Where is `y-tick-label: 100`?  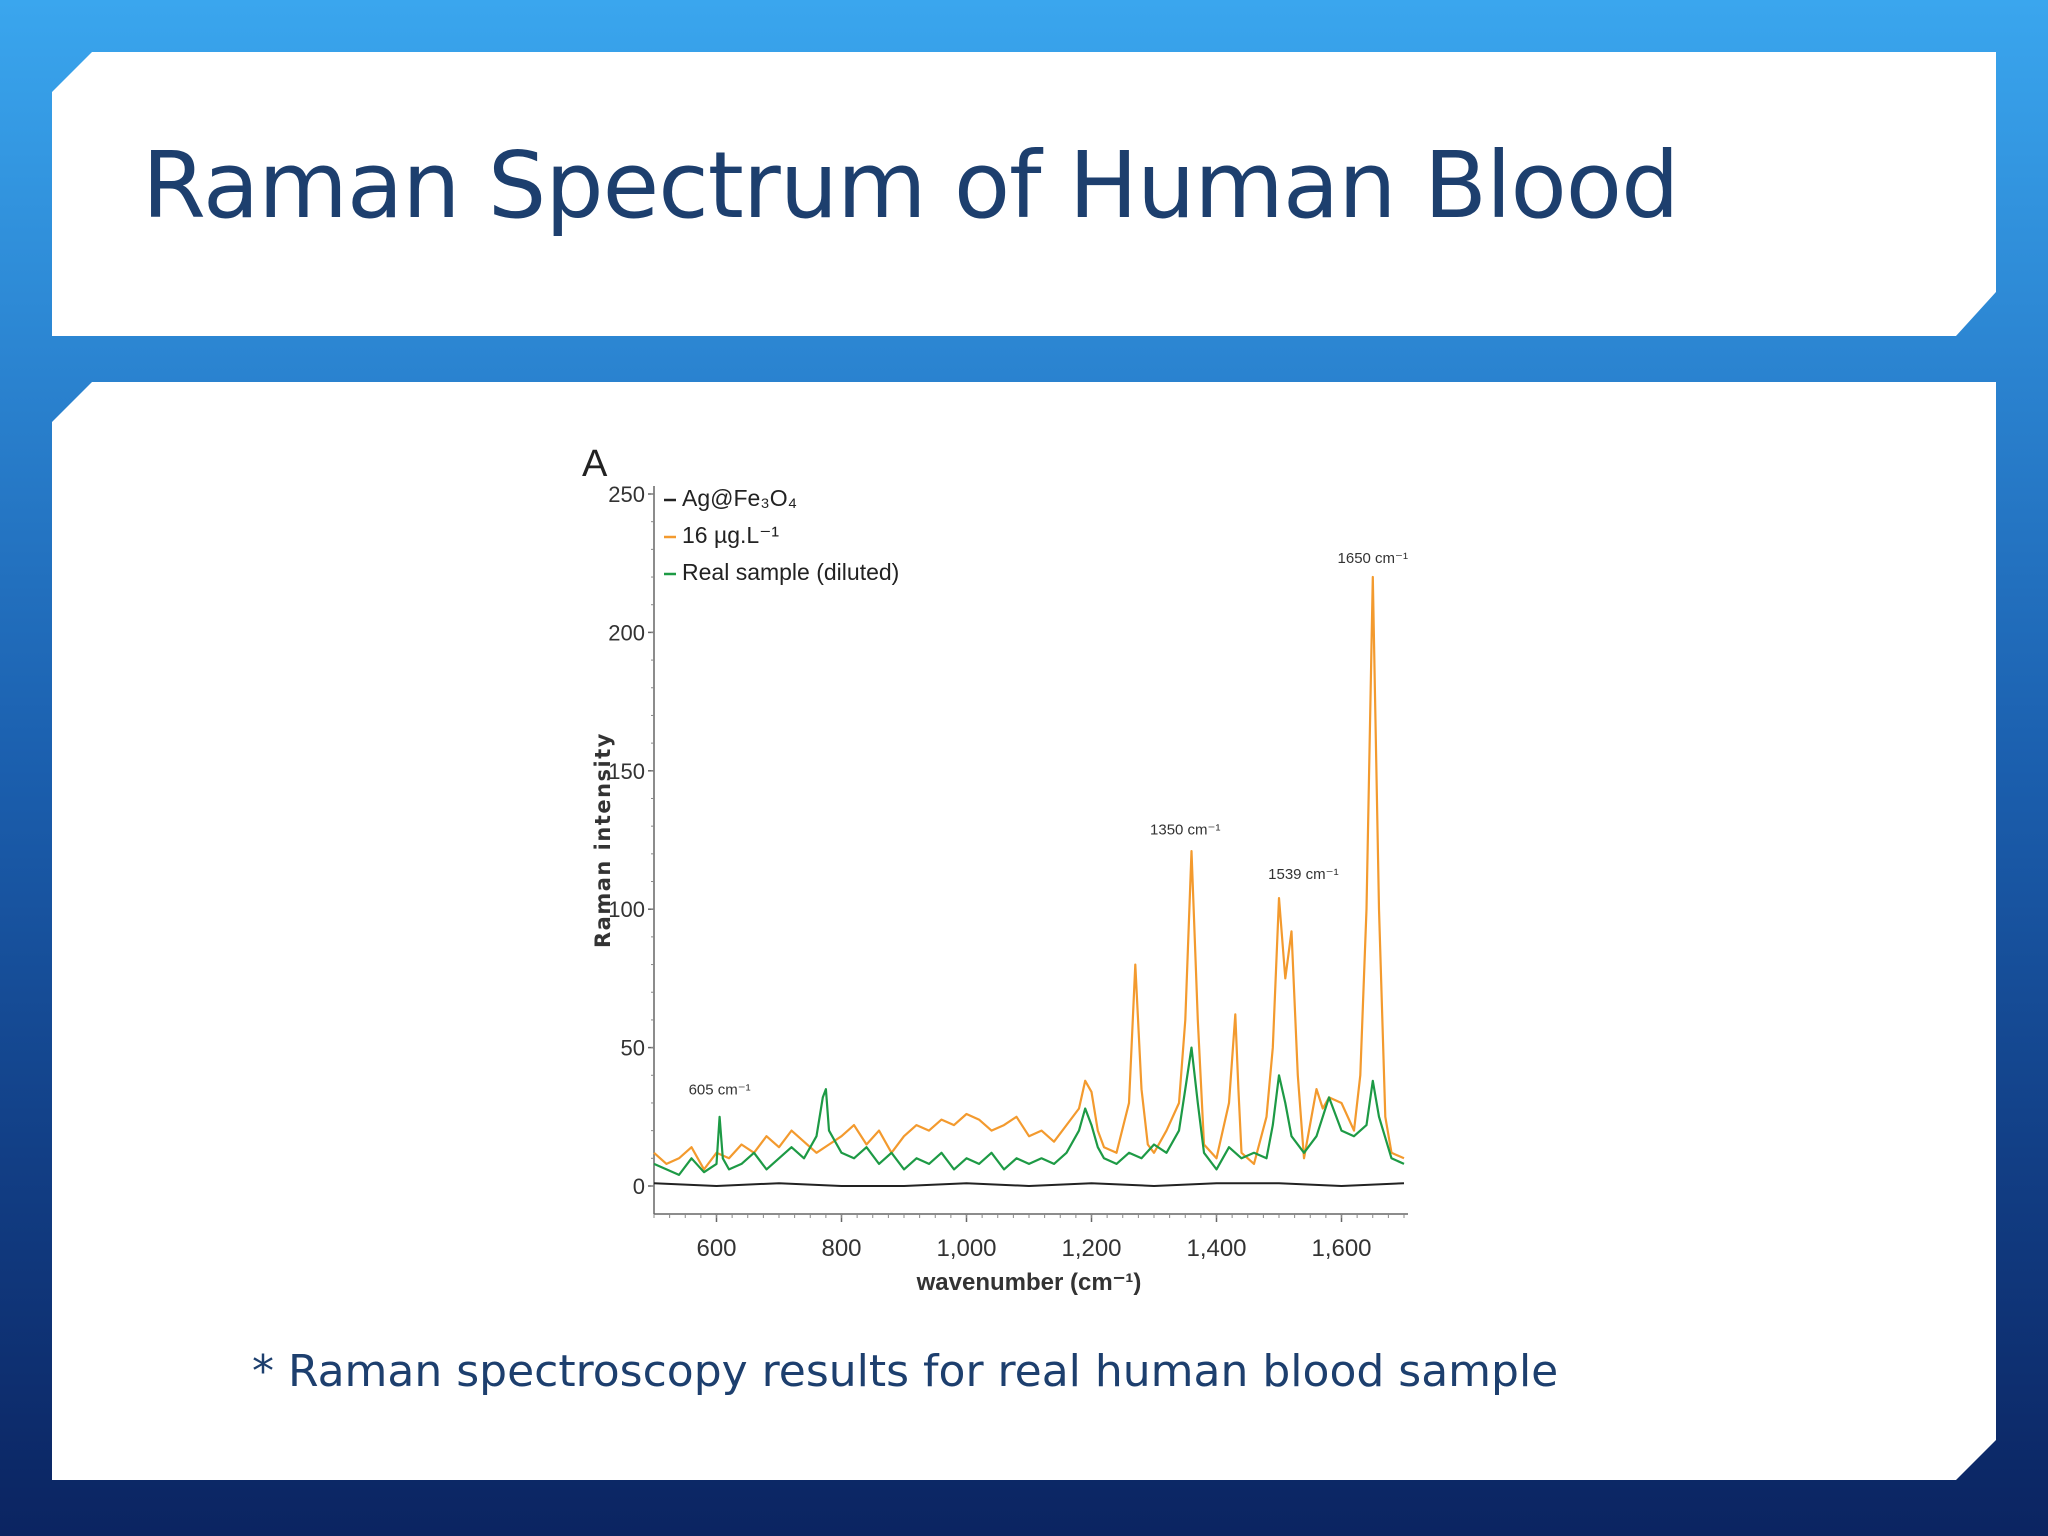 y-tick-label: 100 is located at coordinates (626, 909).